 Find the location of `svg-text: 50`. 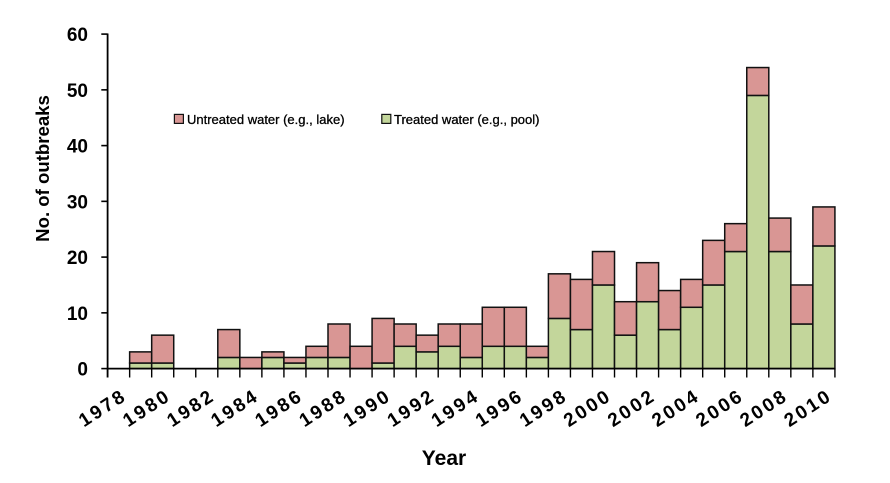

svg-text: 50 is located at coordinates (77, 91).